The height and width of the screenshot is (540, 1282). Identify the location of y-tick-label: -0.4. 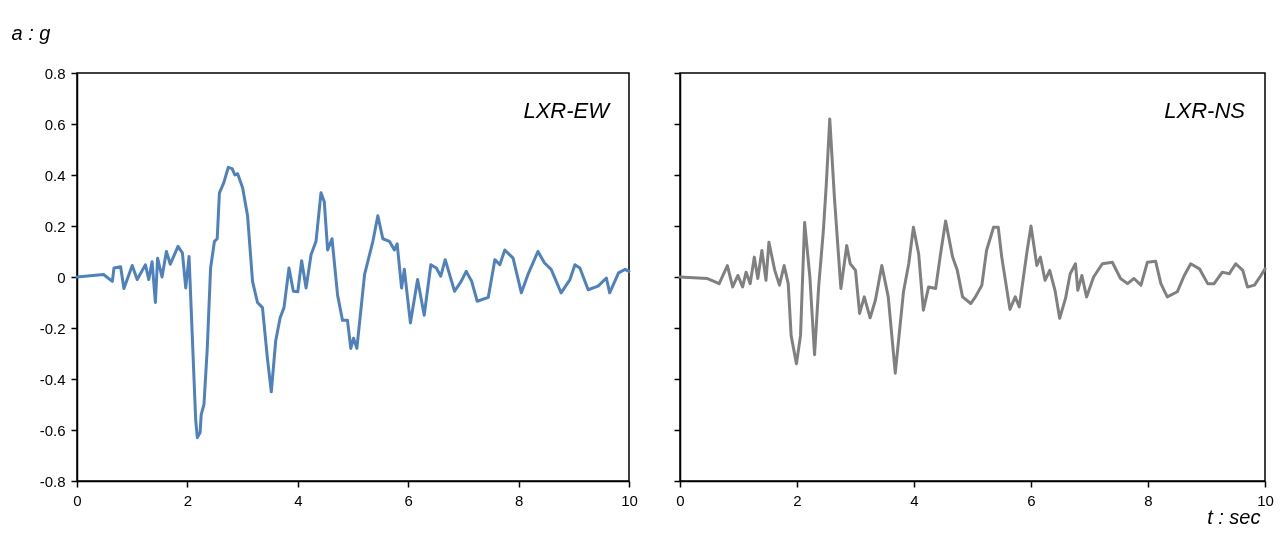
(52, 379).